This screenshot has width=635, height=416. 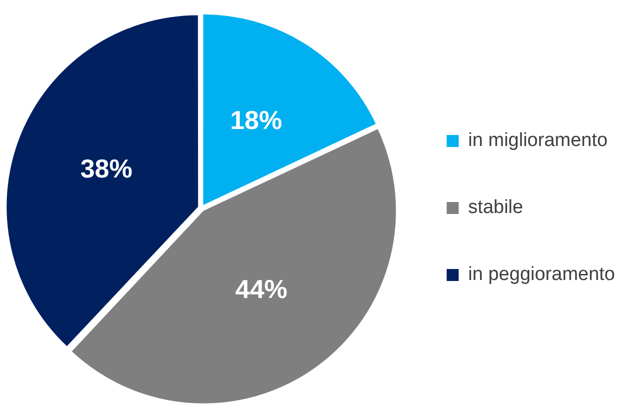 What do you see at coordinates (256, 119) in the screenshot?
I see `data-label: 18%` at bounding box center [256, 119].